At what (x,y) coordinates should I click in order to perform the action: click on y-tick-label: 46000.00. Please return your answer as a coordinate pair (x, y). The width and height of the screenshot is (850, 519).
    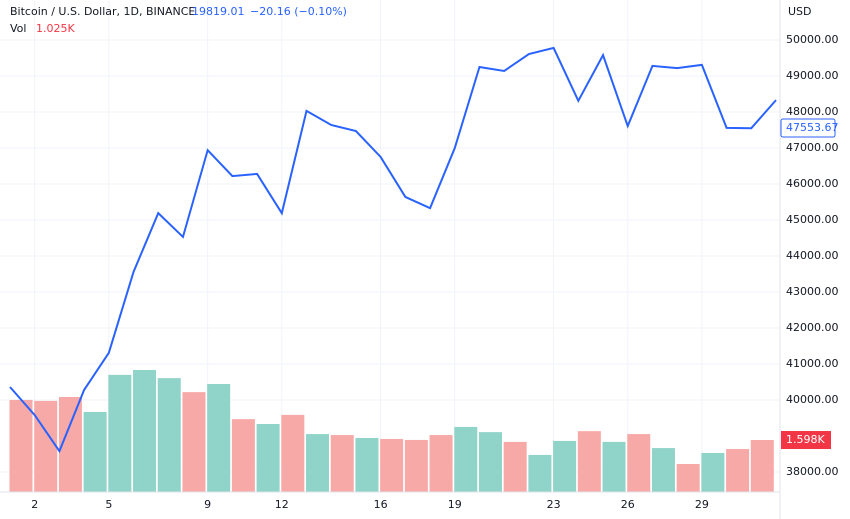
    Looking at the image, I should click on (812, 183).